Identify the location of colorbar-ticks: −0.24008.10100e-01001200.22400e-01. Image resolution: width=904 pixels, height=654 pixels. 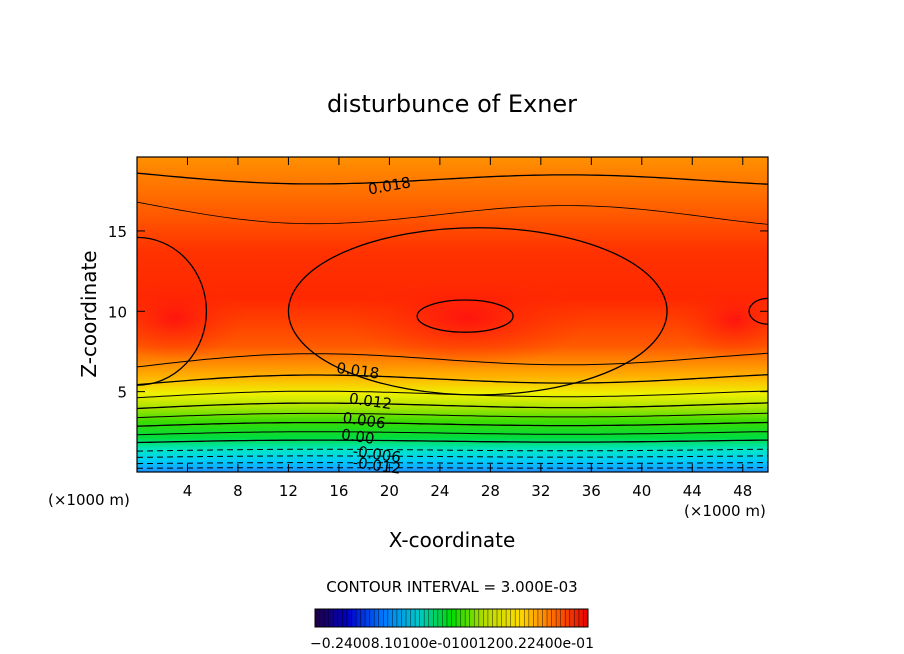
(452, 644).